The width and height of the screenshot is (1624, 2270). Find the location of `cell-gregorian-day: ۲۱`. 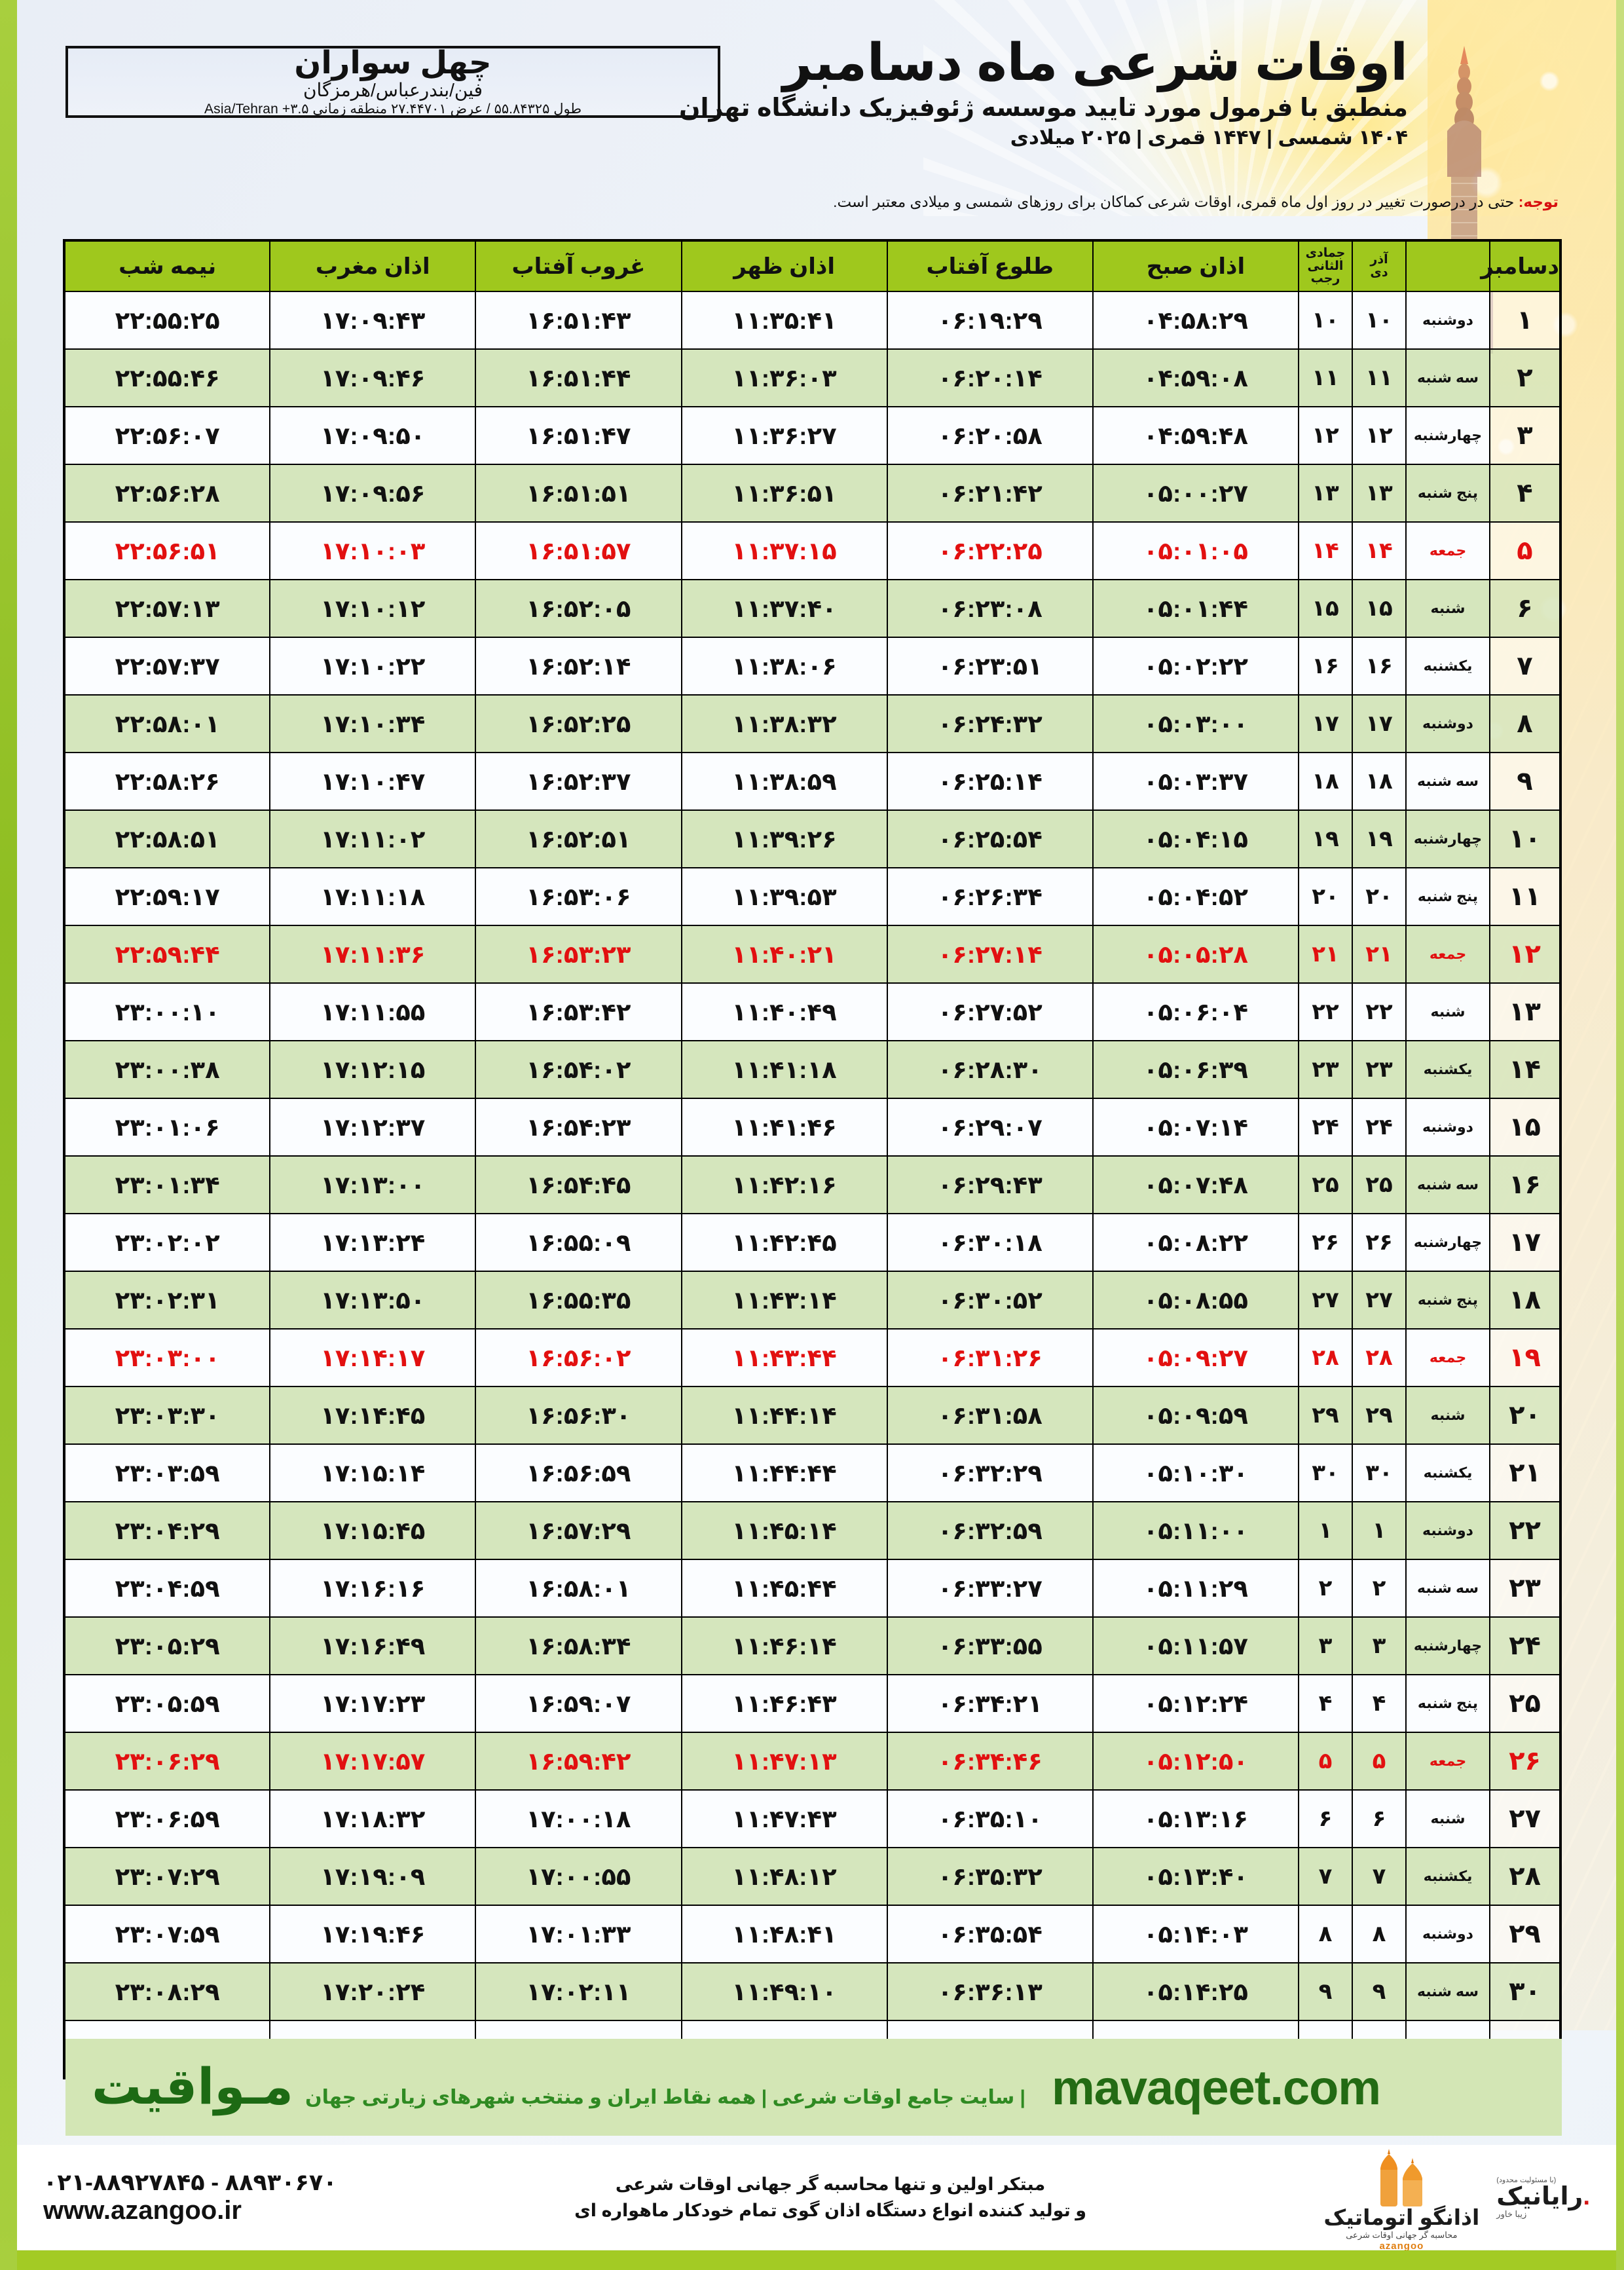

cell-gregorian-day: ۲۱ is located at coordinates (1525, 1472).